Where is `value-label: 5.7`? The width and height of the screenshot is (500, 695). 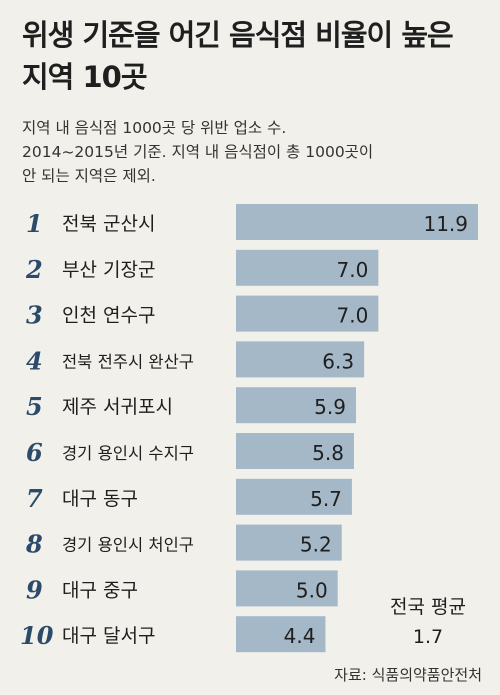
value-label: 5.7 is located at coordinates (326, 499).